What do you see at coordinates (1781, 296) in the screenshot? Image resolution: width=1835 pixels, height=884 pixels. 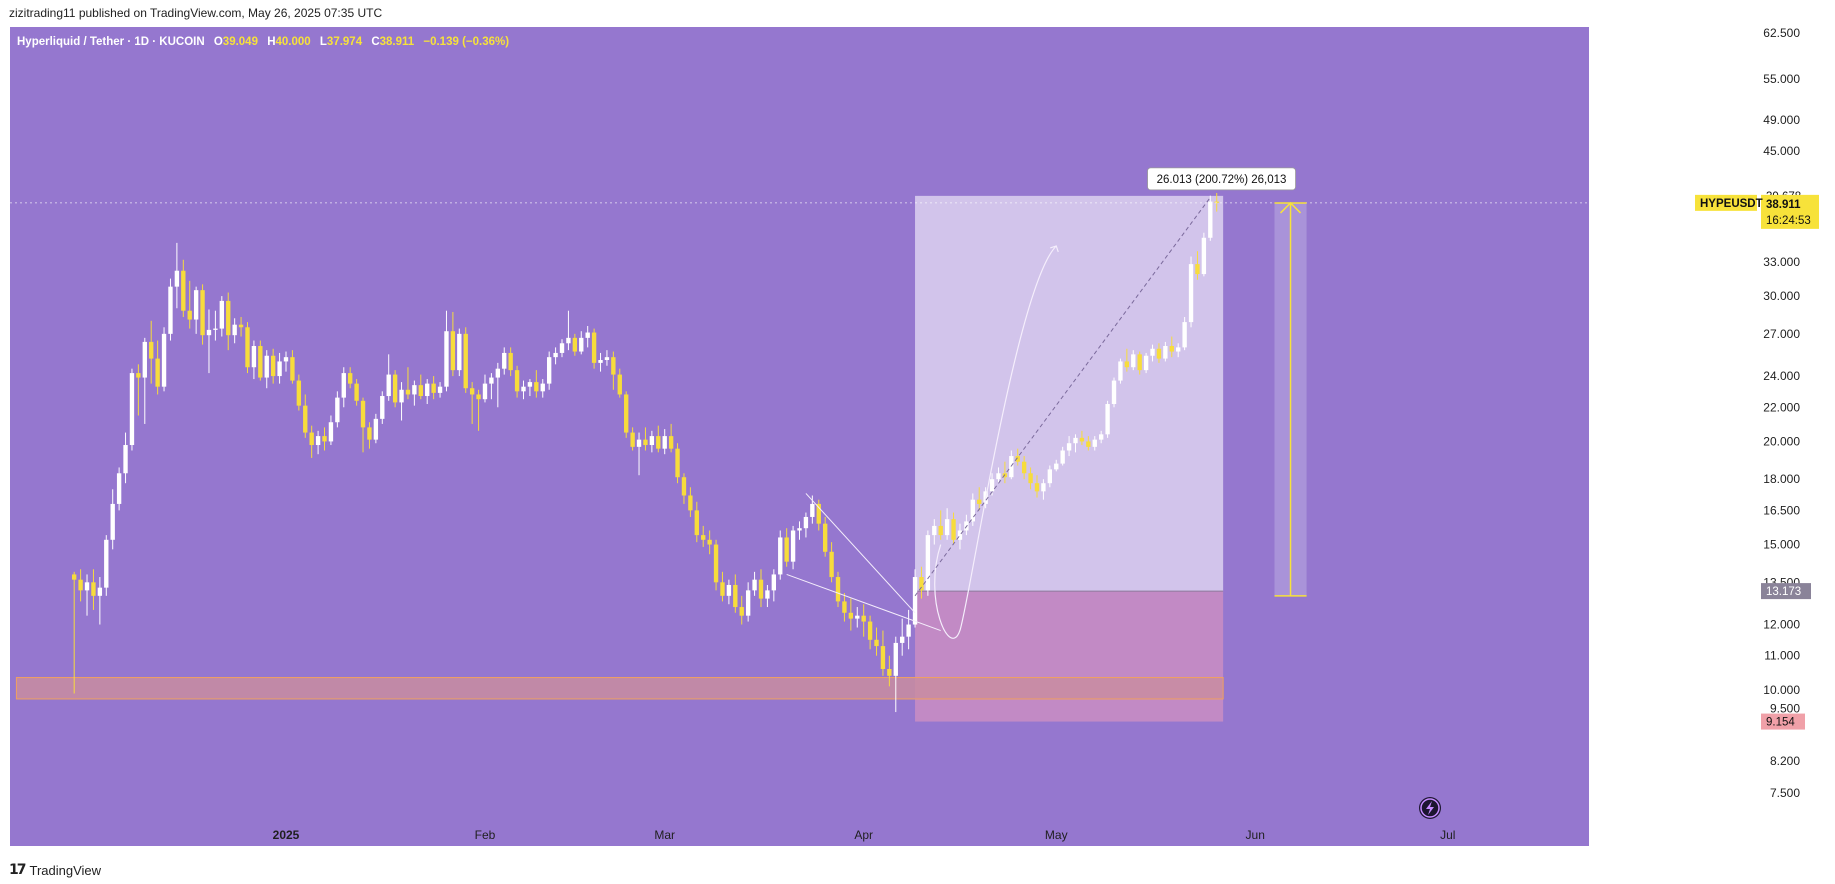 I see `y-tick-label: 30.000` at bounding box center [1781, 296].